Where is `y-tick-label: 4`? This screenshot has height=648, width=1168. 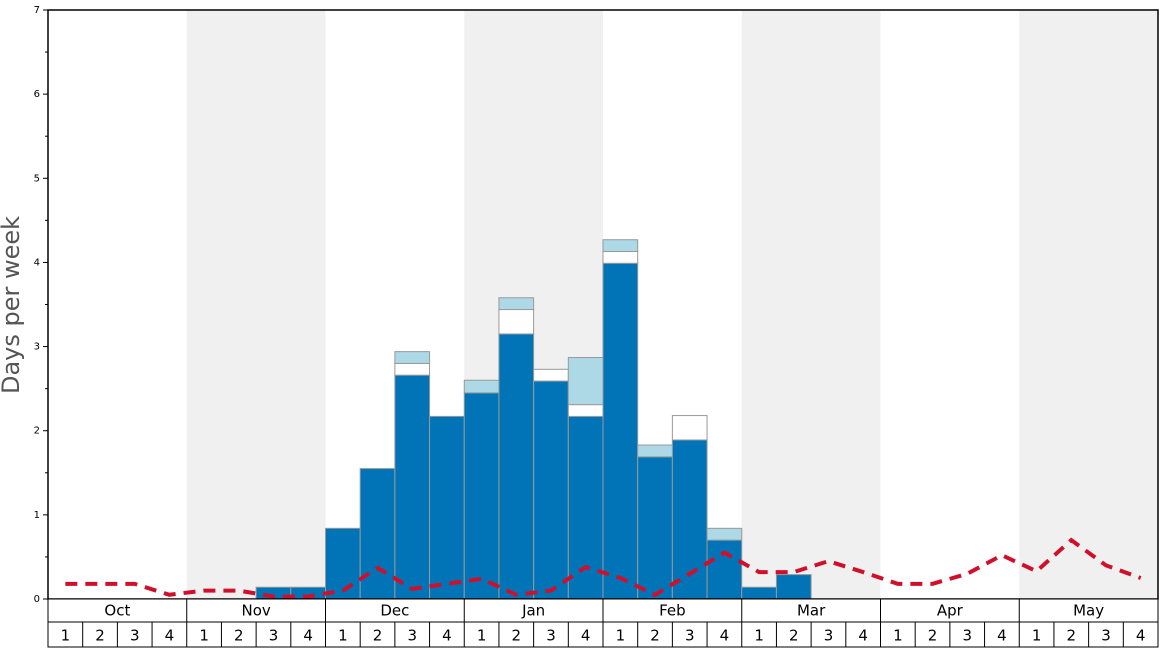 y-tick-label: 4 is located at coordinates (37, 262).